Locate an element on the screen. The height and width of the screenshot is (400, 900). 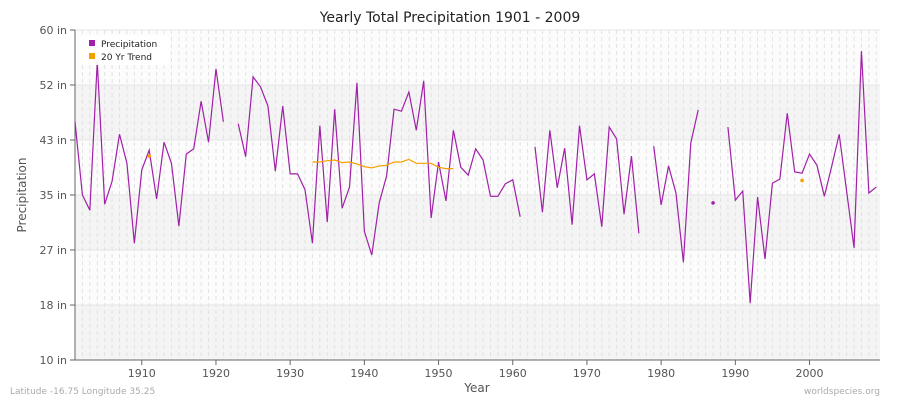
chart-title: Yearly Total Precipitation 1901 - 2009 is located at coordinates (450, 18).